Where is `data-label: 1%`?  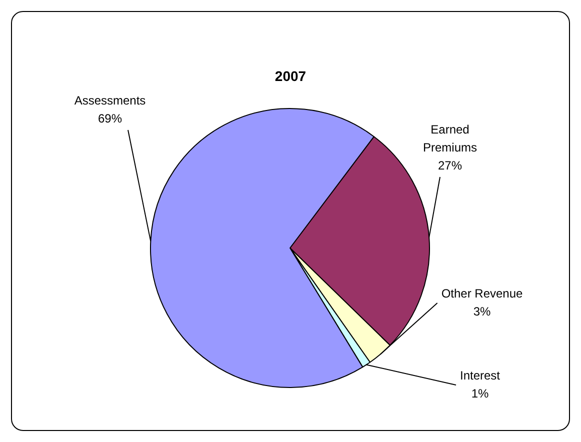
data-label: 1% is located at coordinates (480, 393).